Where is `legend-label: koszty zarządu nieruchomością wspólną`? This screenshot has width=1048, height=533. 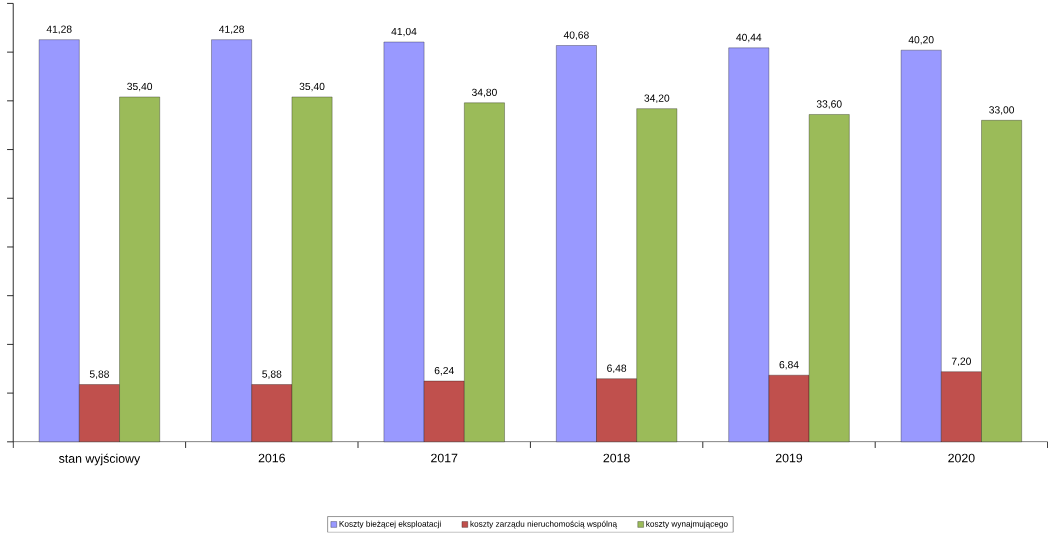 legend-label: koszty zarządu nieruchomością wspólną is located at coordinates (544, 524).